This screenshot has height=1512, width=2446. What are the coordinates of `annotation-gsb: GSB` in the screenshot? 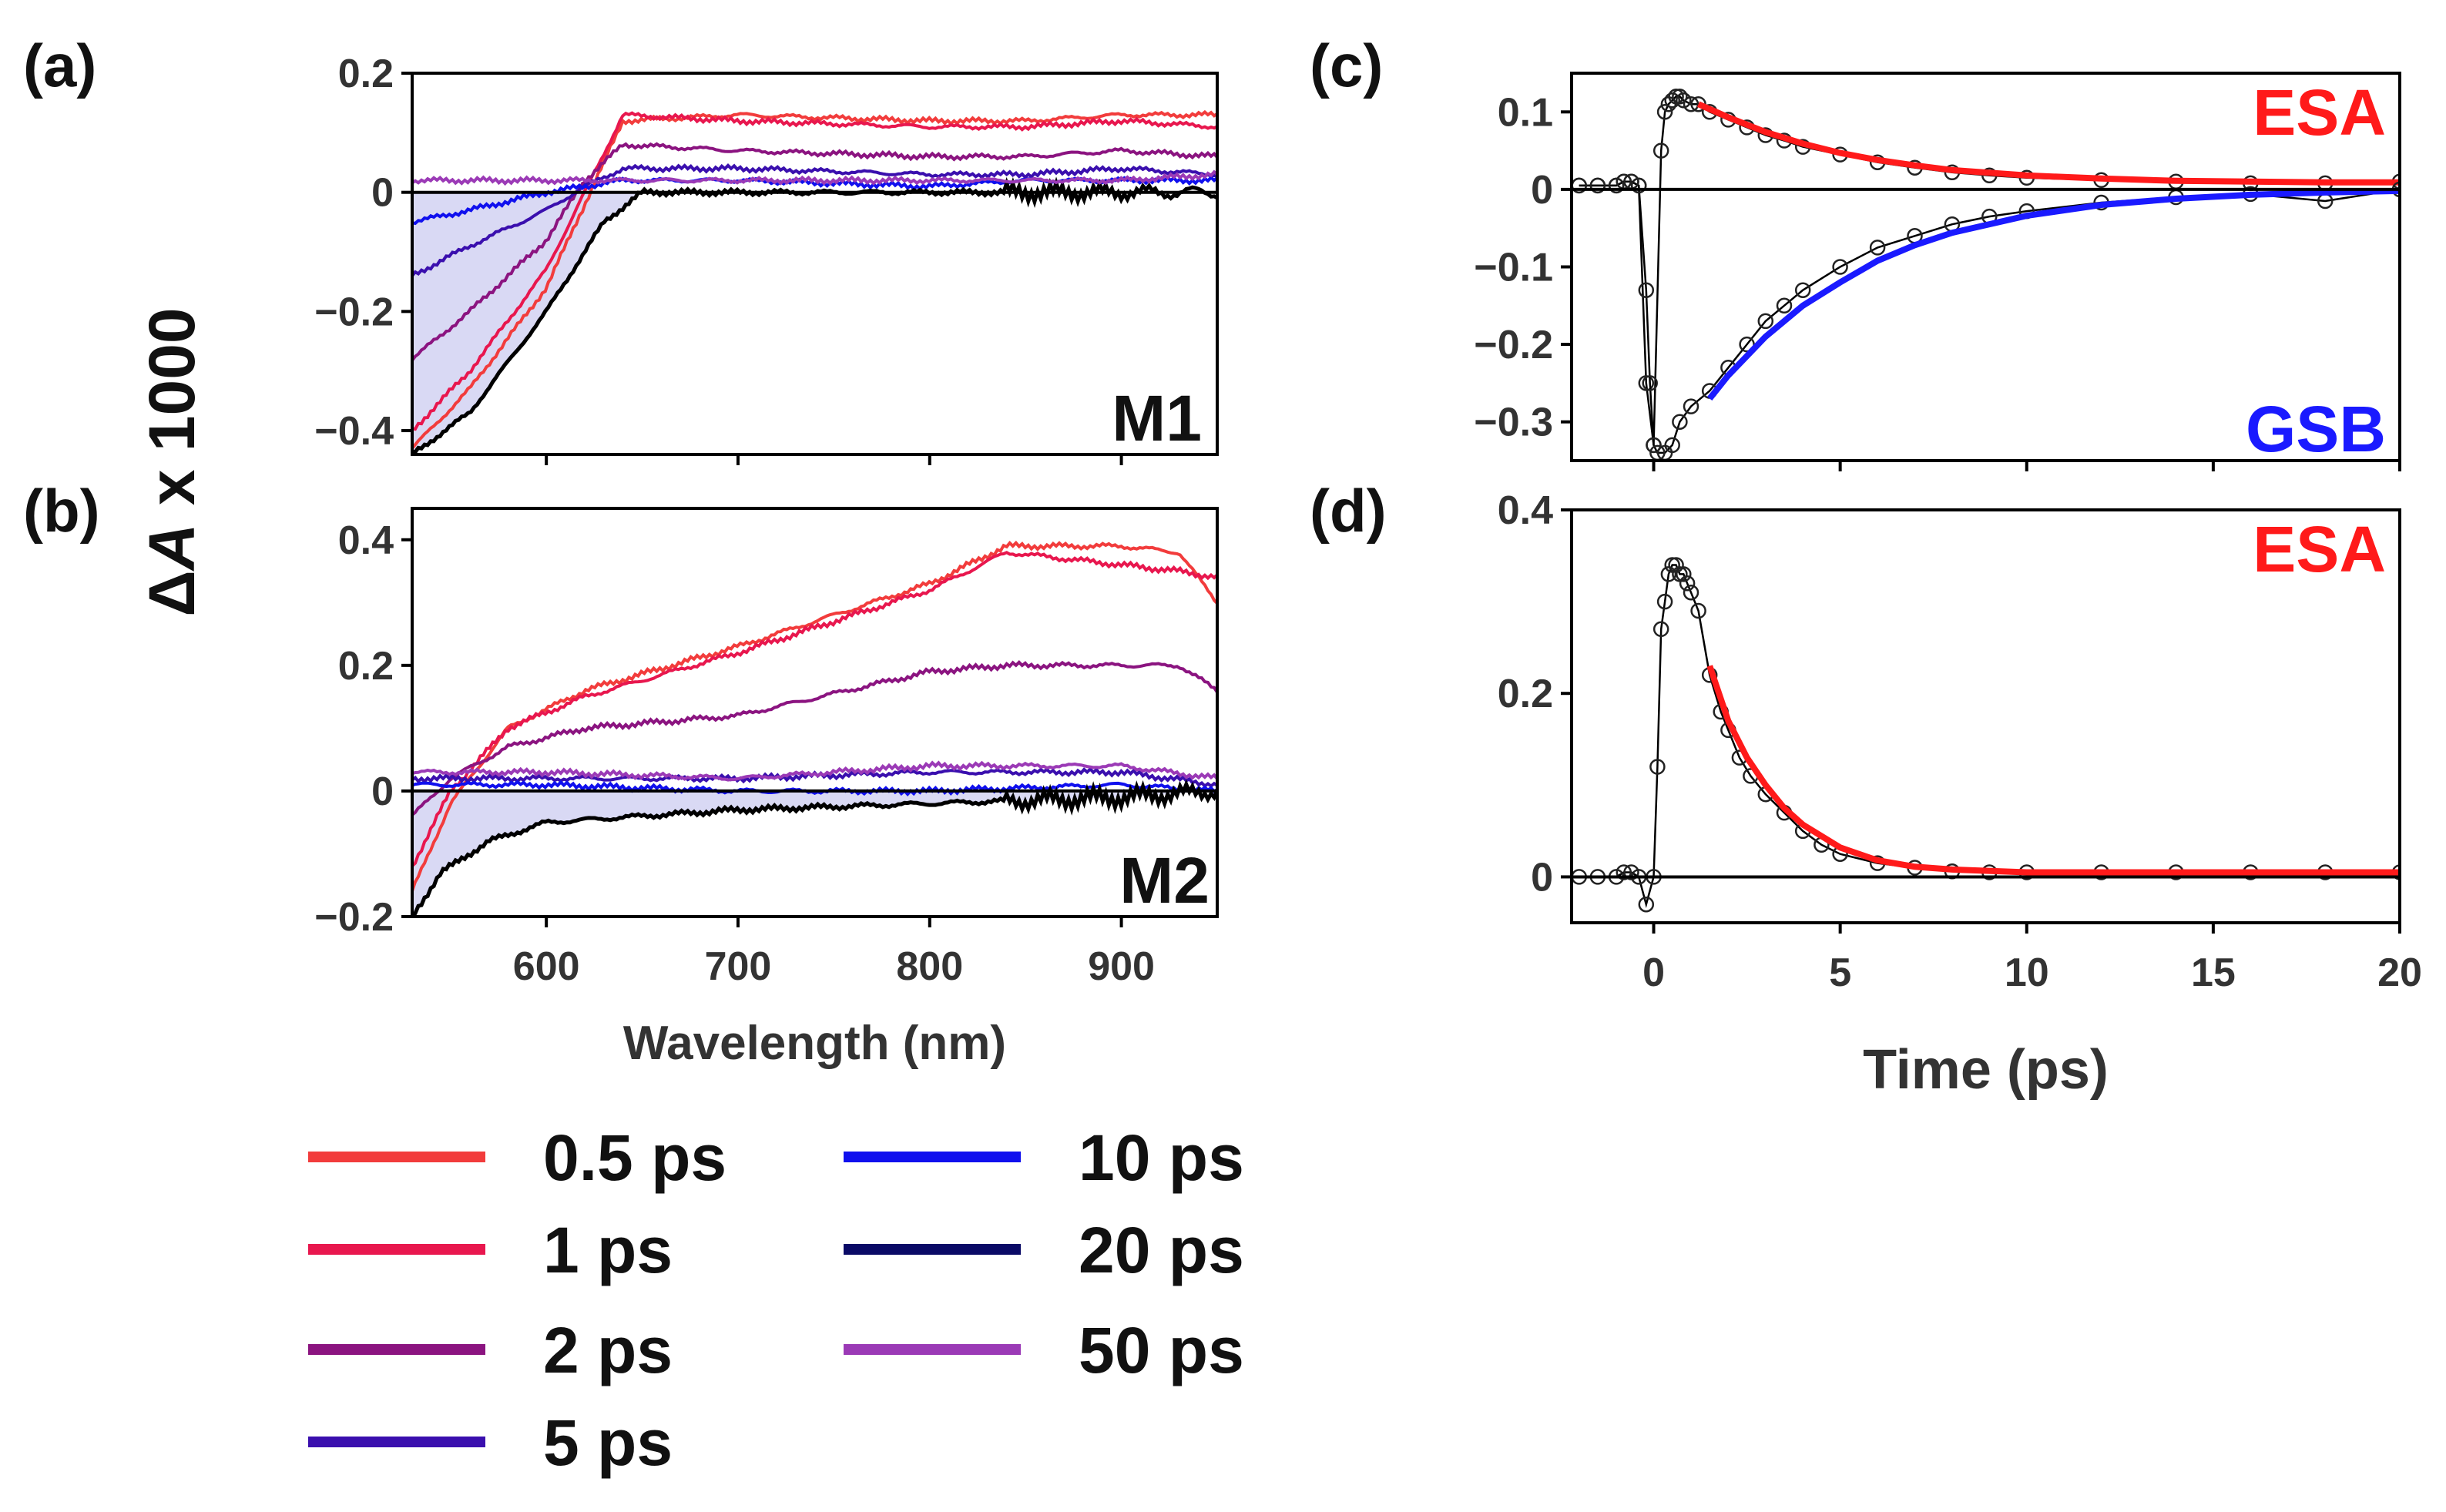 It's located at (2316, 429).